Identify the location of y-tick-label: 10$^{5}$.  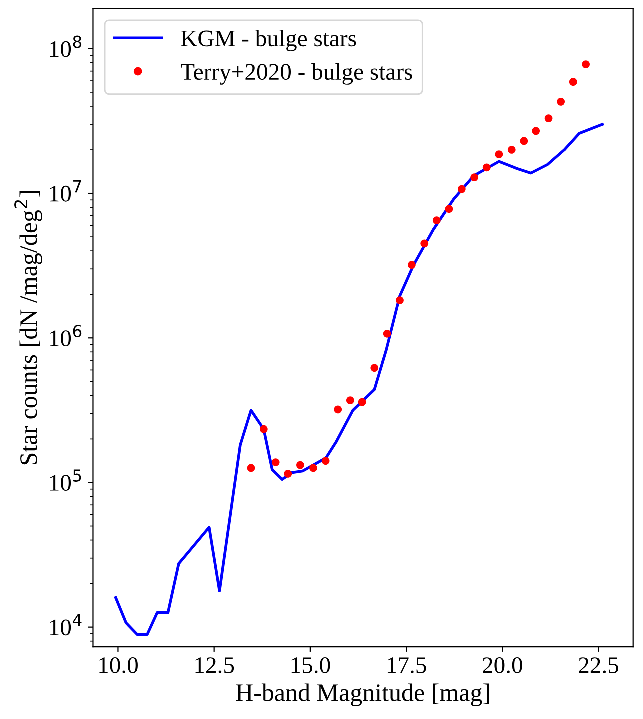
(66, 481).